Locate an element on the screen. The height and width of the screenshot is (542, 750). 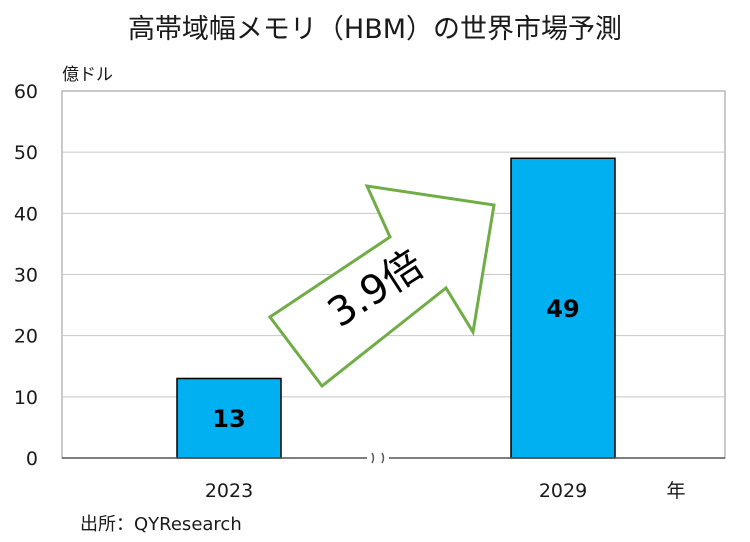
x-tick-label: 2023 is located at coordinates (229, 491).